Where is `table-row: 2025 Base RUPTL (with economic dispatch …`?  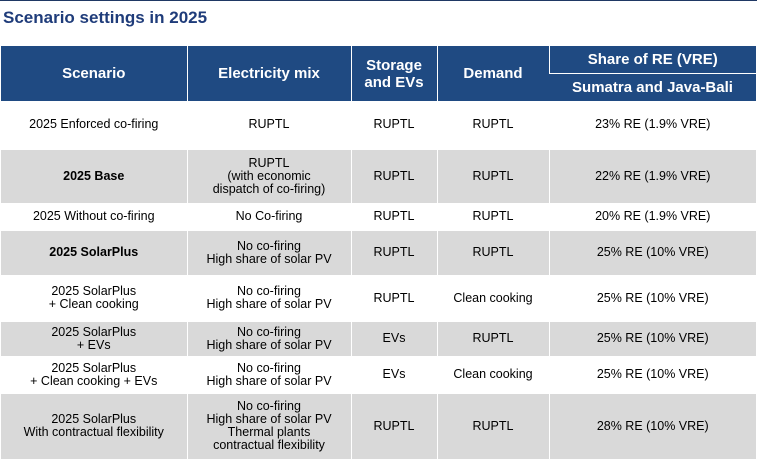
table-row: 2025 Base RUPTL (with economic dispatch … is located at coordinates (378, 176).